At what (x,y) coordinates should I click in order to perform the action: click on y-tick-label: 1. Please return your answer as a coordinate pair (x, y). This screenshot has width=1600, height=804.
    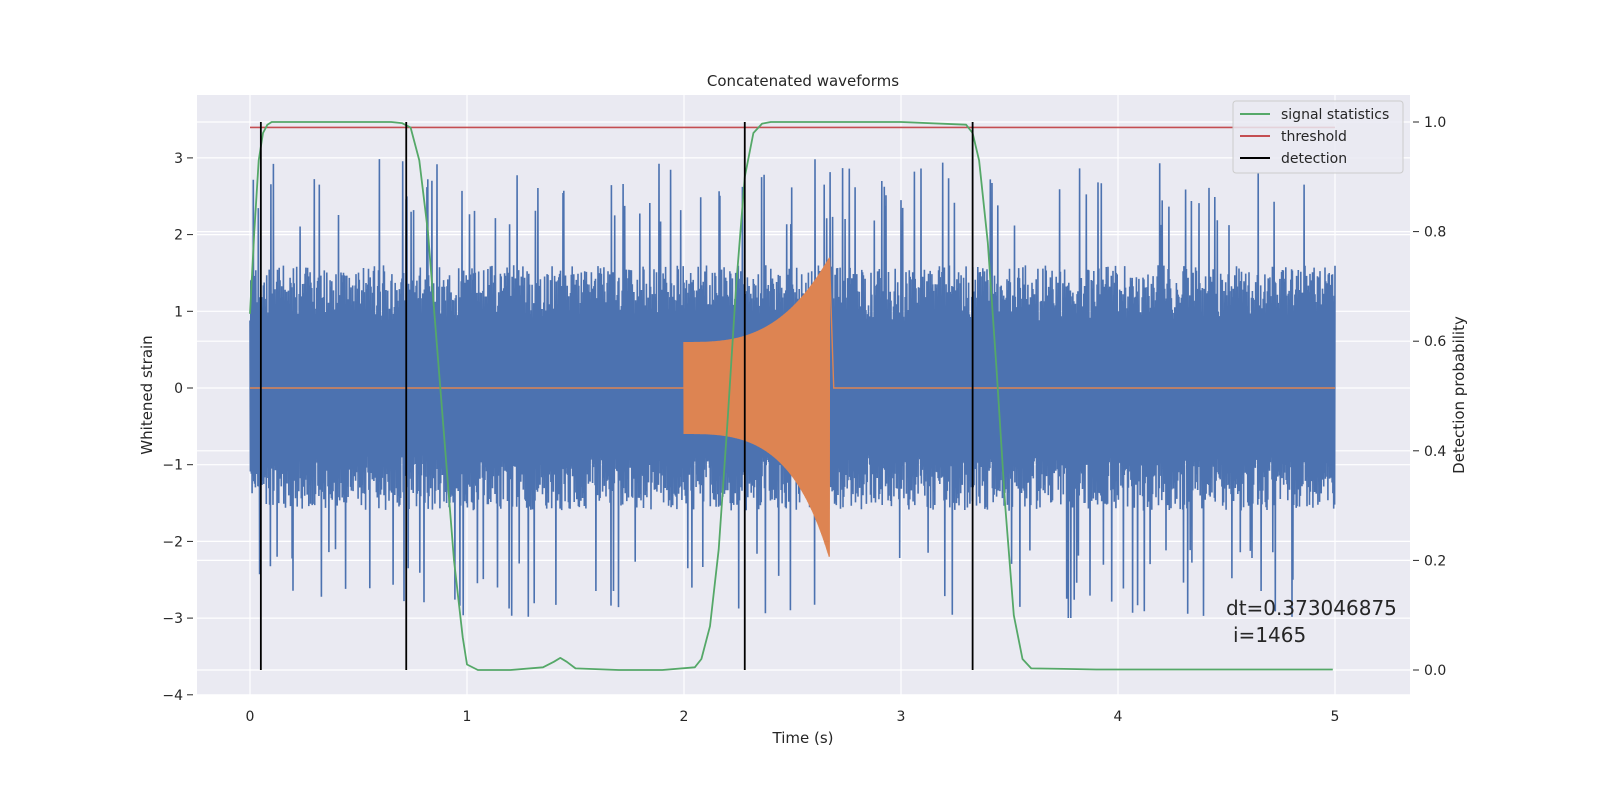
    Looking at the image, I should click on (178, 312).